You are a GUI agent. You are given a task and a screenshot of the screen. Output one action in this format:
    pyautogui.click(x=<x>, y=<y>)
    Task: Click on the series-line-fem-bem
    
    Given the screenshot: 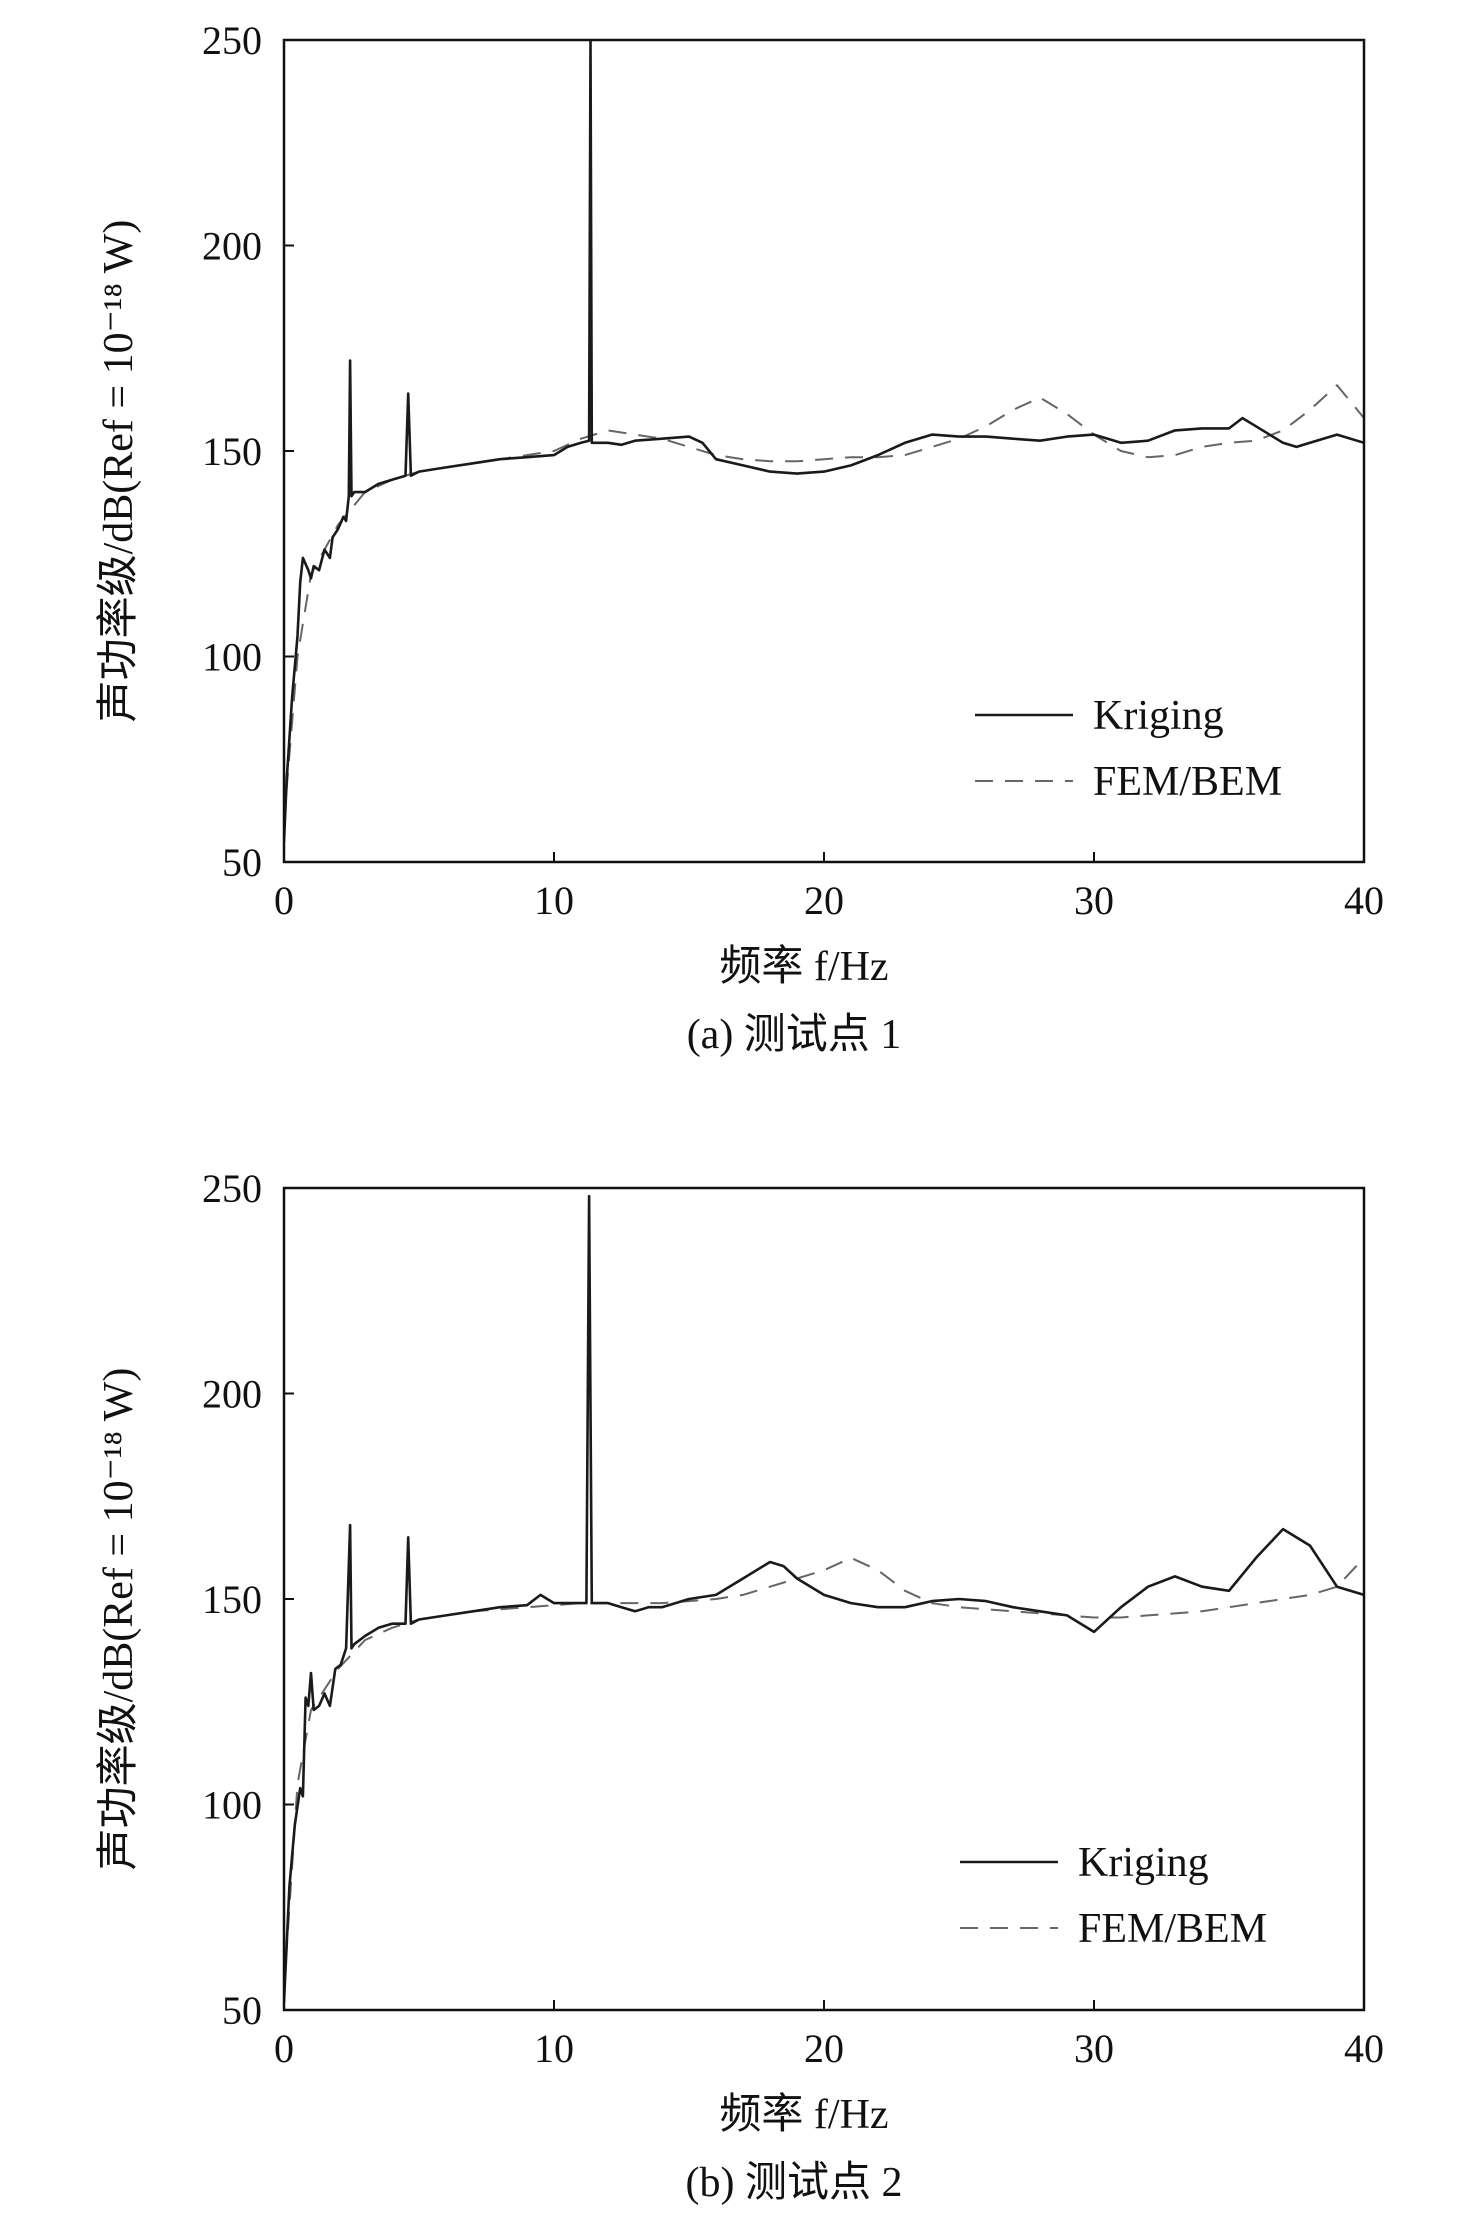 What is the action you would take?
    pyautogui.click(x=824, y=602)
    